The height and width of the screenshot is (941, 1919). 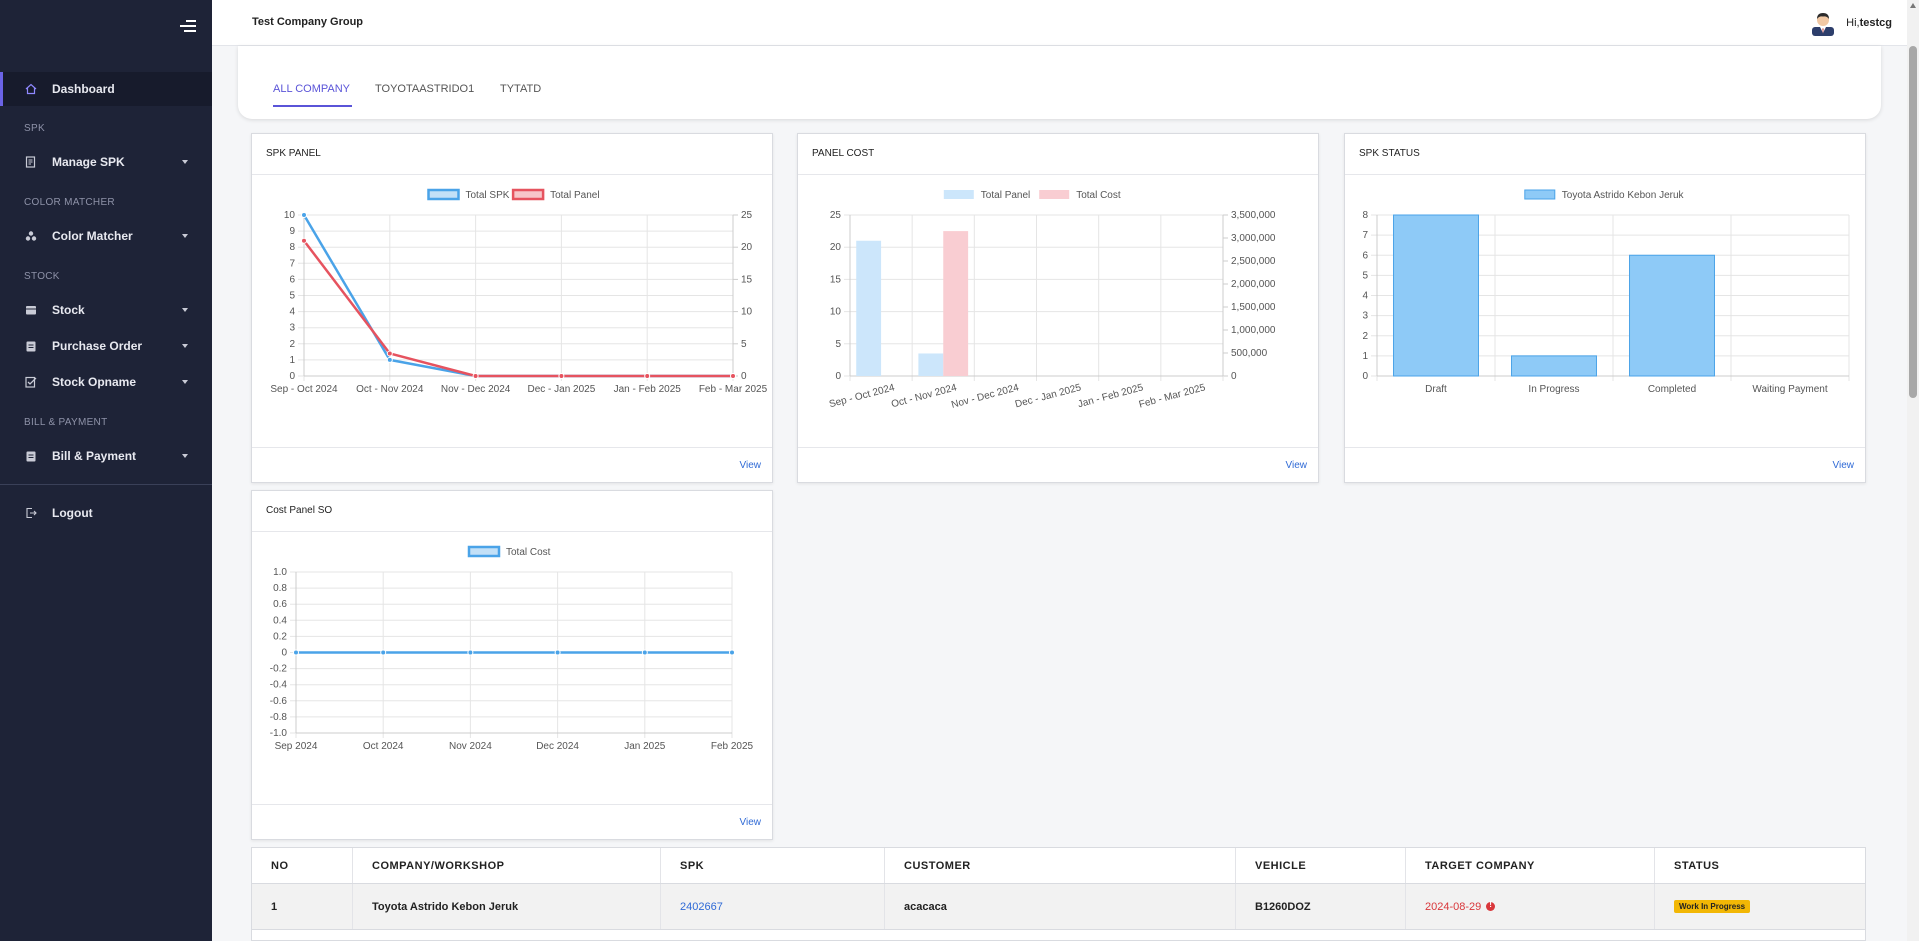 What do you see at coordinates (1913, 5) in the screenshot?
I see `scroll-up-arrow-icon` at bounding box center [1913, 5].